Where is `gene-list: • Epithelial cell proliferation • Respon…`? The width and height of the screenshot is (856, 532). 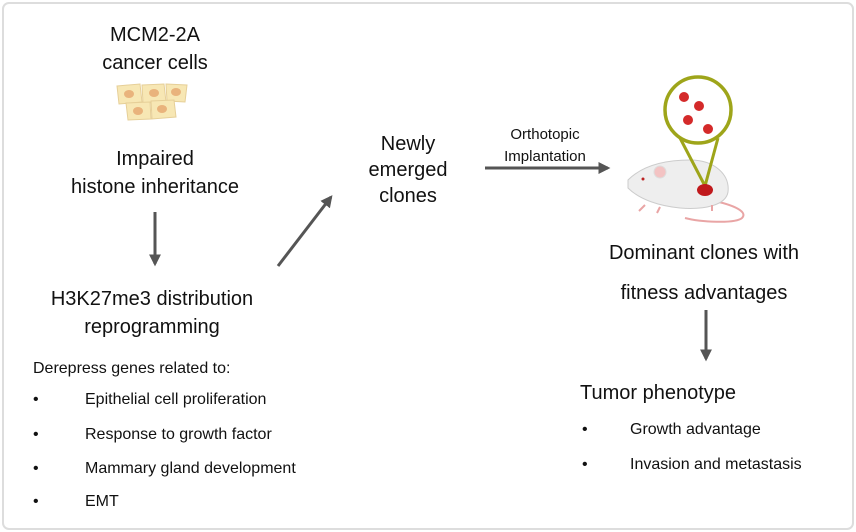
gene-list: • Epithelial cell proliferation • Respon… is located at coordinates (164, 450).